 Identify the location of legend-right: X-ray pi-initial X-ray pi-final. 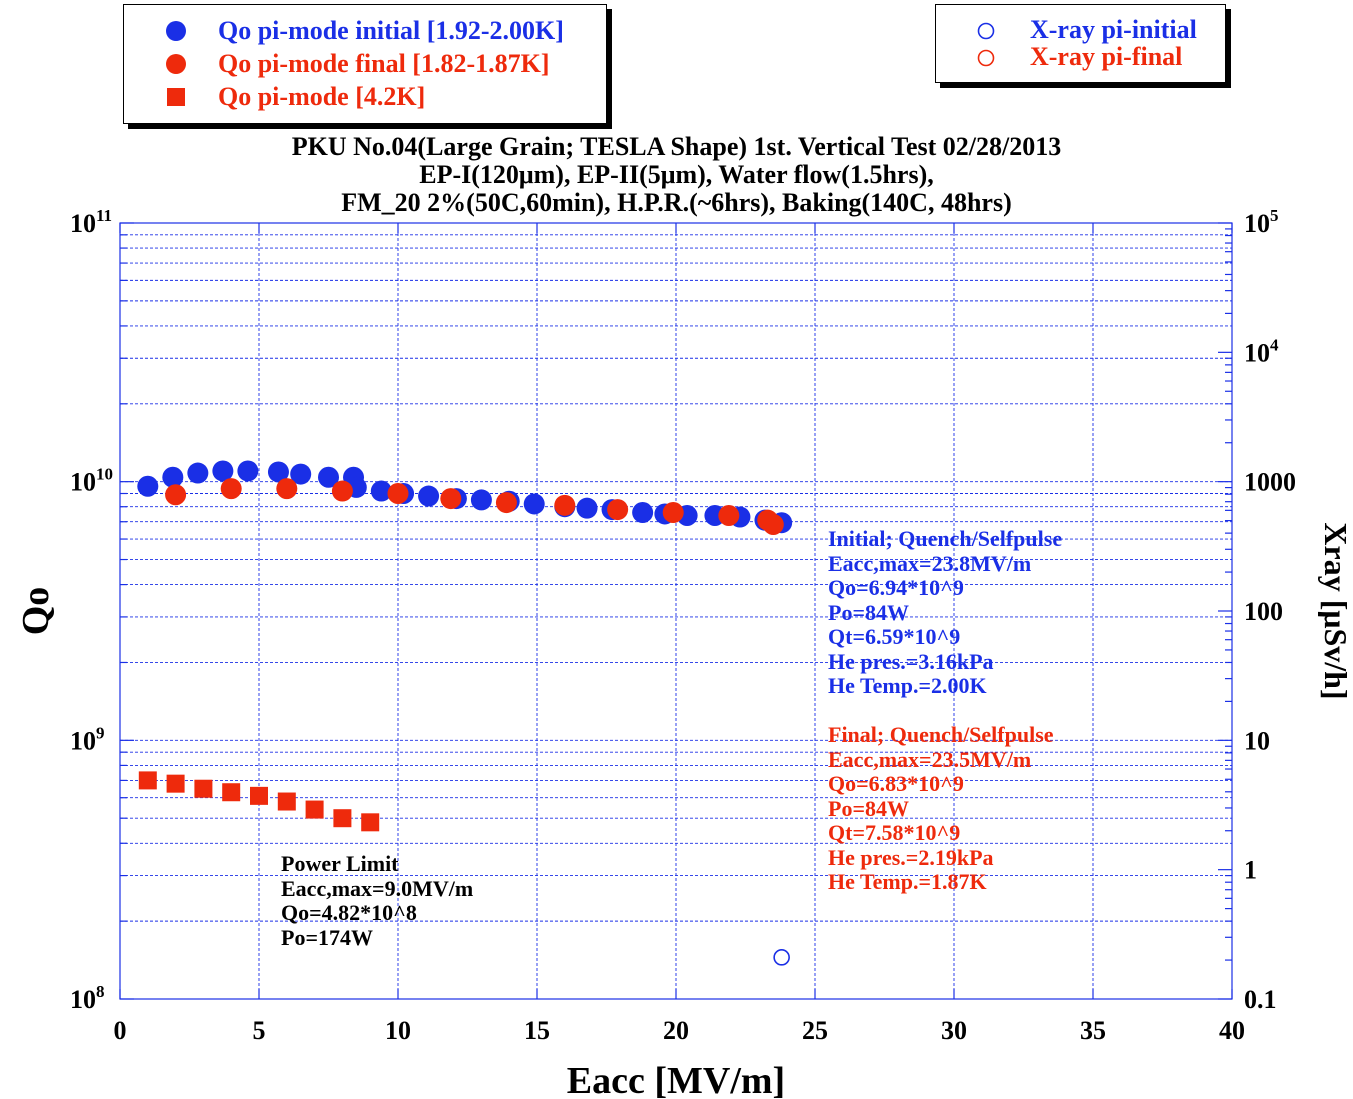
(1080, 43).